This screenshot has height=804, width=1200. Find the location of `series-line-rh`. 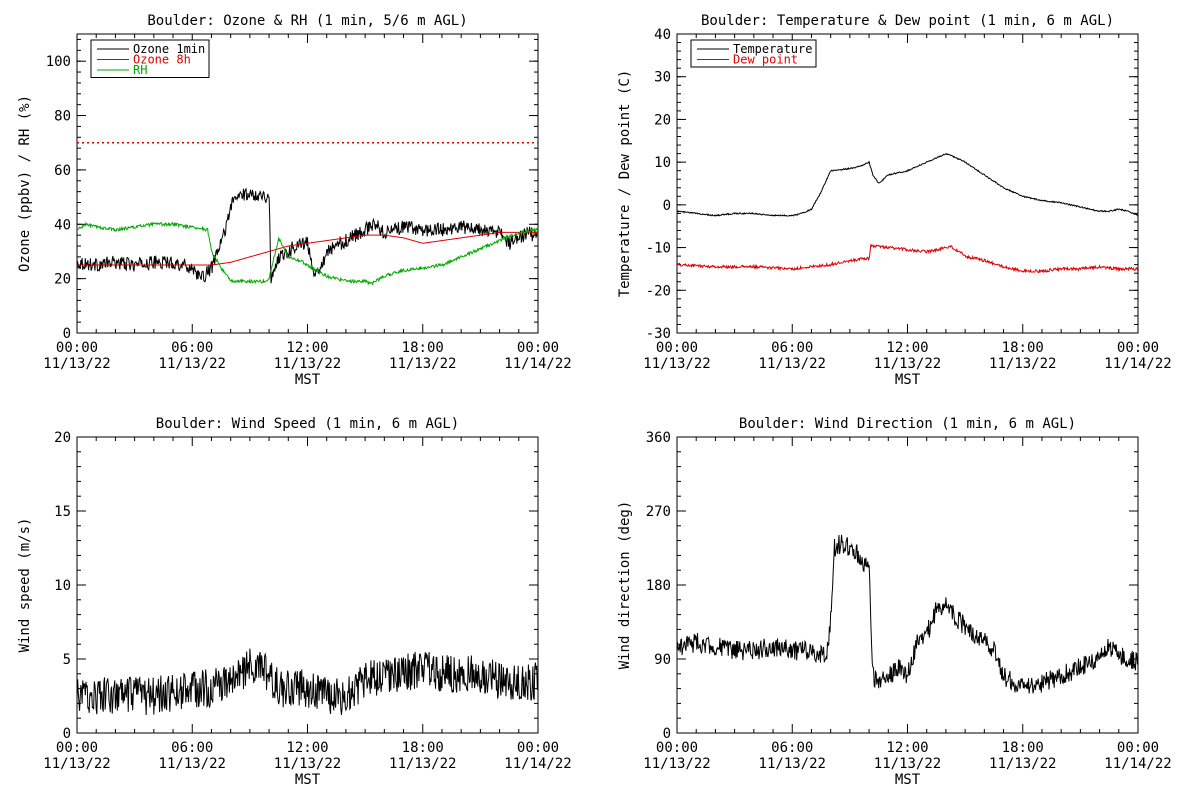

series-line-rh is located at coordinates (307, 254).